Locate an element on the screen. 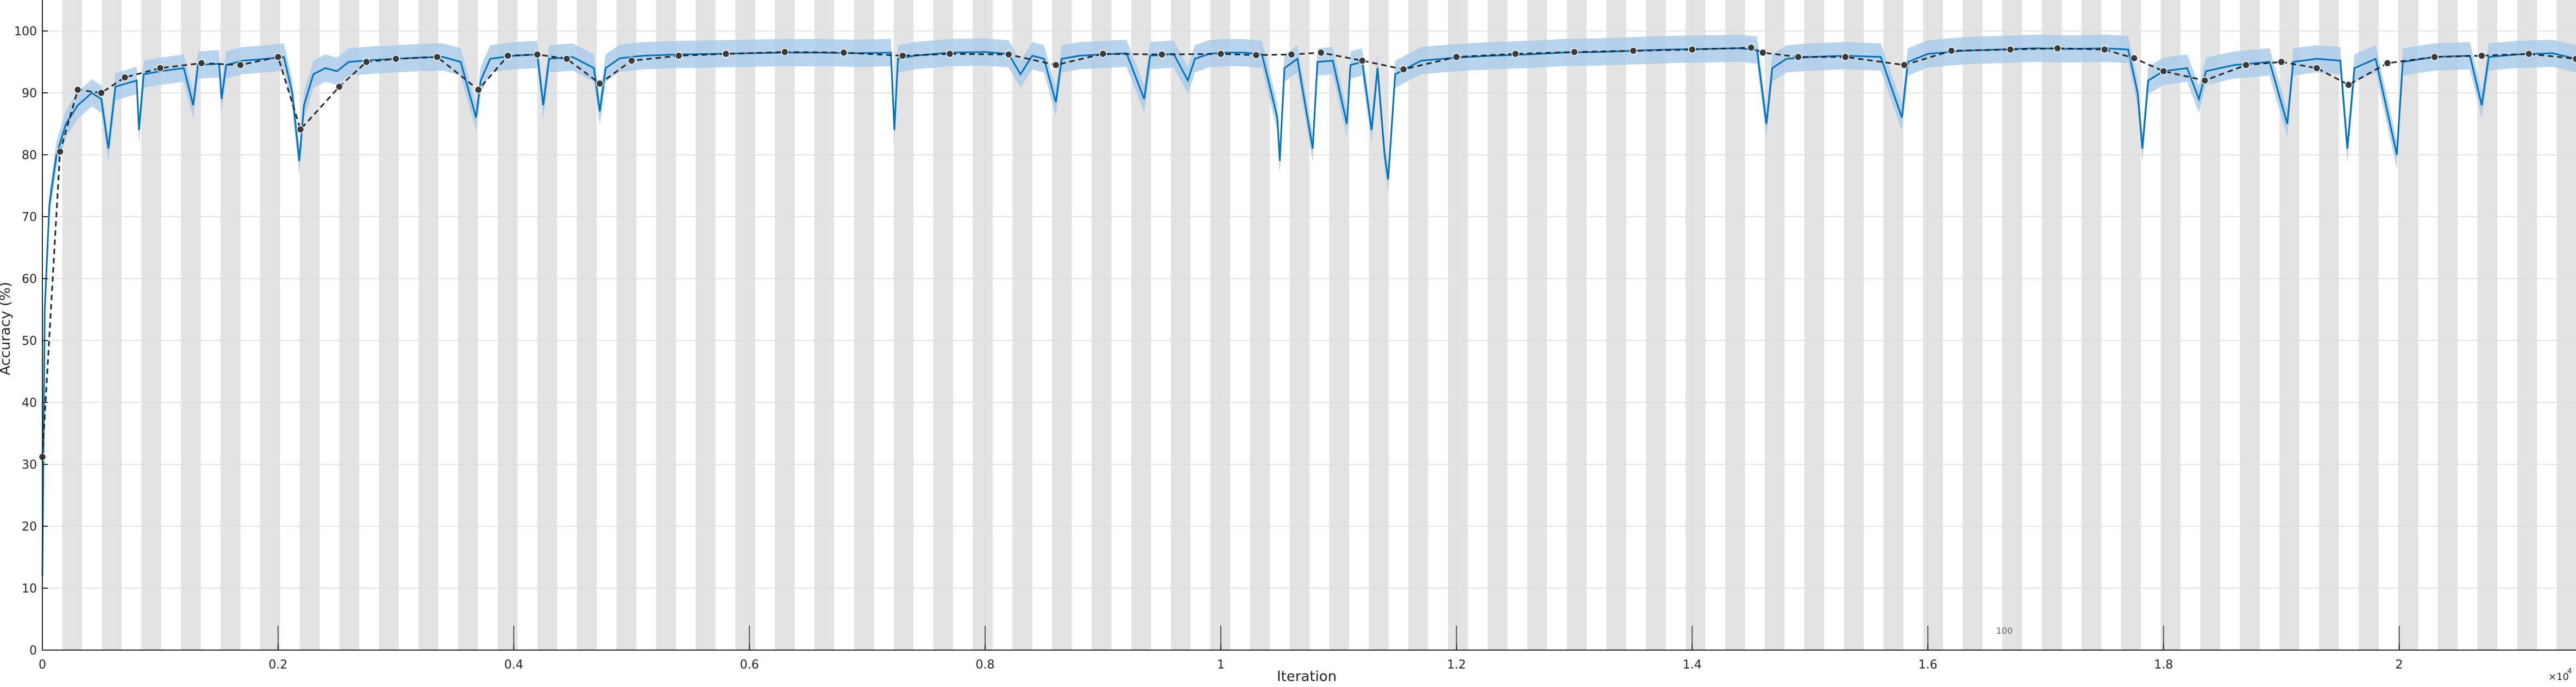 The height and width of the screenshot is (687, 2576). y-tick-label: 40 is located at coordinates (29, 403).